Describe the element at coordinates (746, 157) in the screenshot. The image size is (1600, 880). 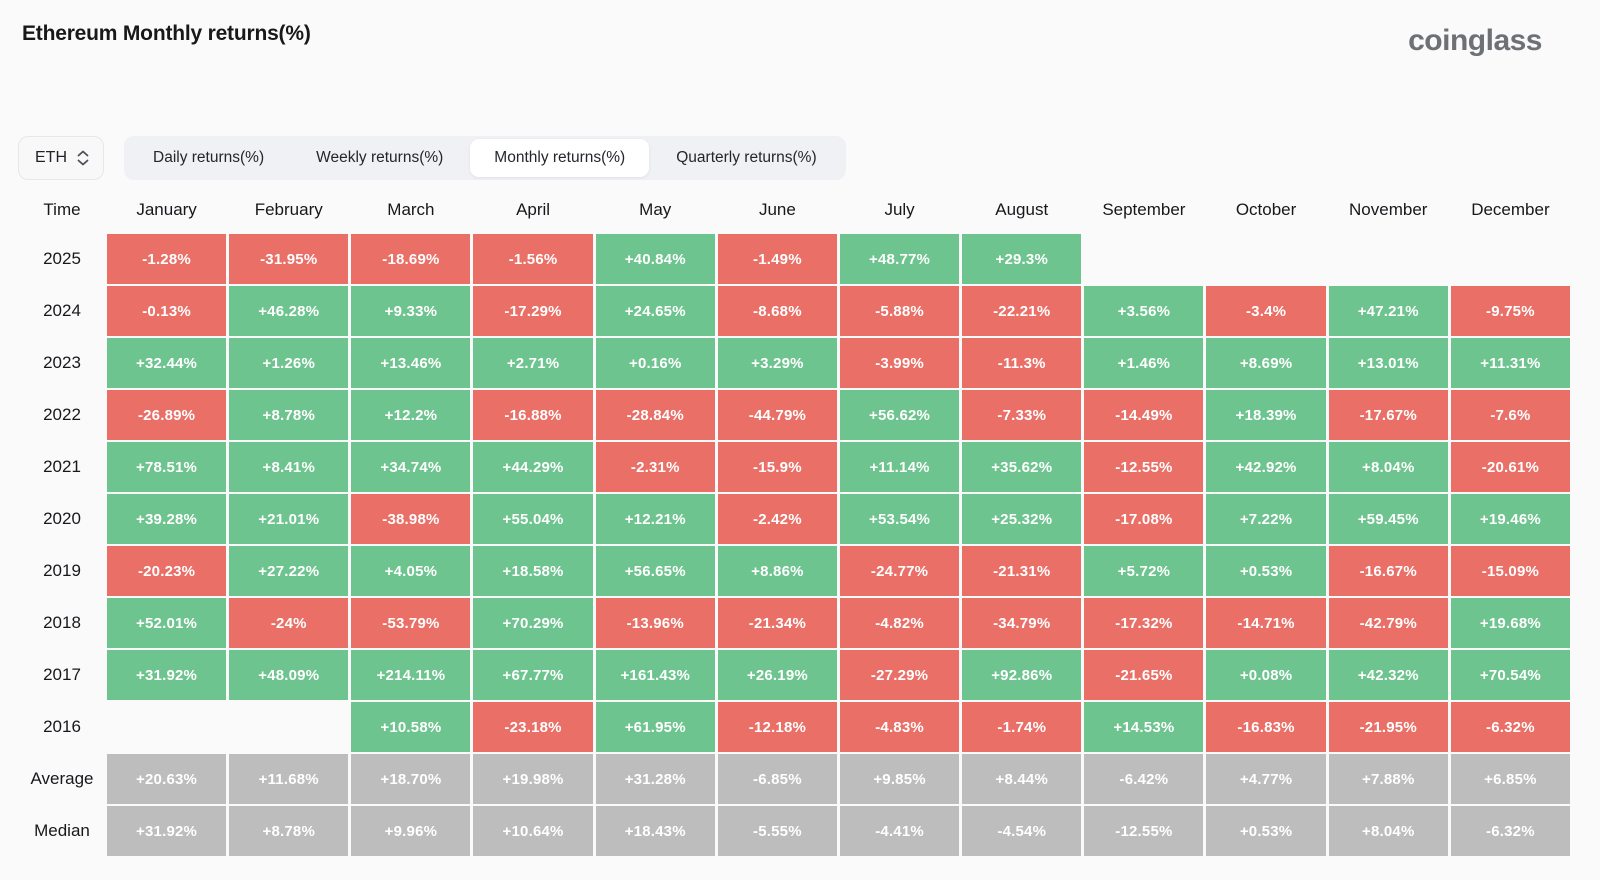
I see `tab-quarterly-returns: Quarterly returns(%)` at that location.